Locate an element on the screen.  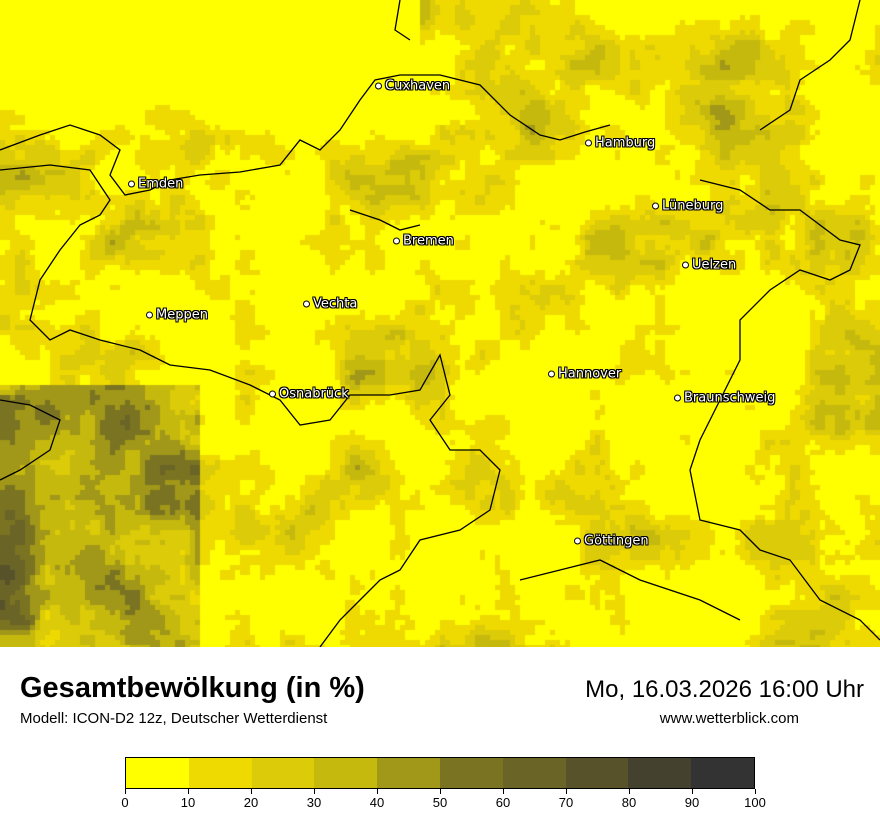
map-title: Gesamtbewölkung (in %) is located at coordinates (192, 688).